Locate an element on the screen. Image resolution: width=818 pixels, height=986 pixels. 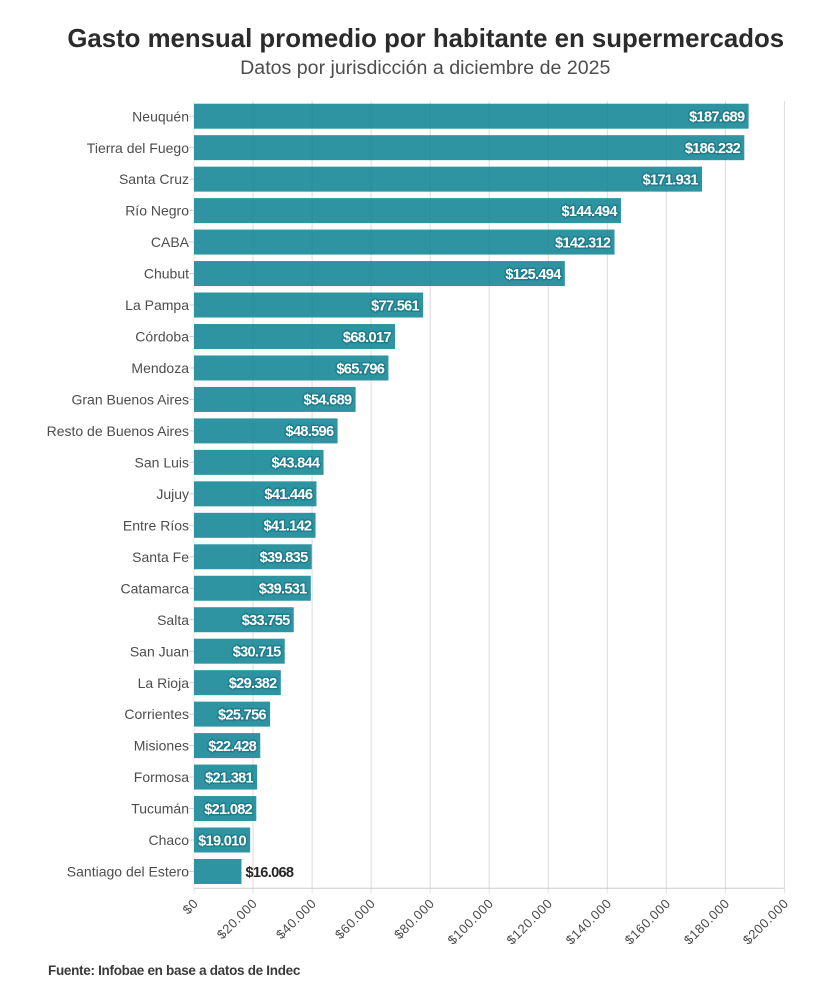
svg-text: $19.010 is located at coordinates (222, 841).